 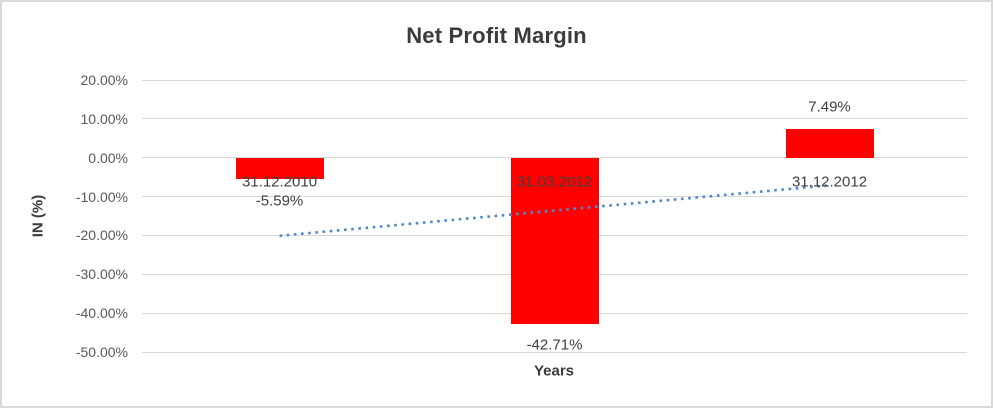 What do you see at coordinates (101, 235) in the screenshot?
I see `y-tick-label: -20.00%` at bounding box center [101, 235].